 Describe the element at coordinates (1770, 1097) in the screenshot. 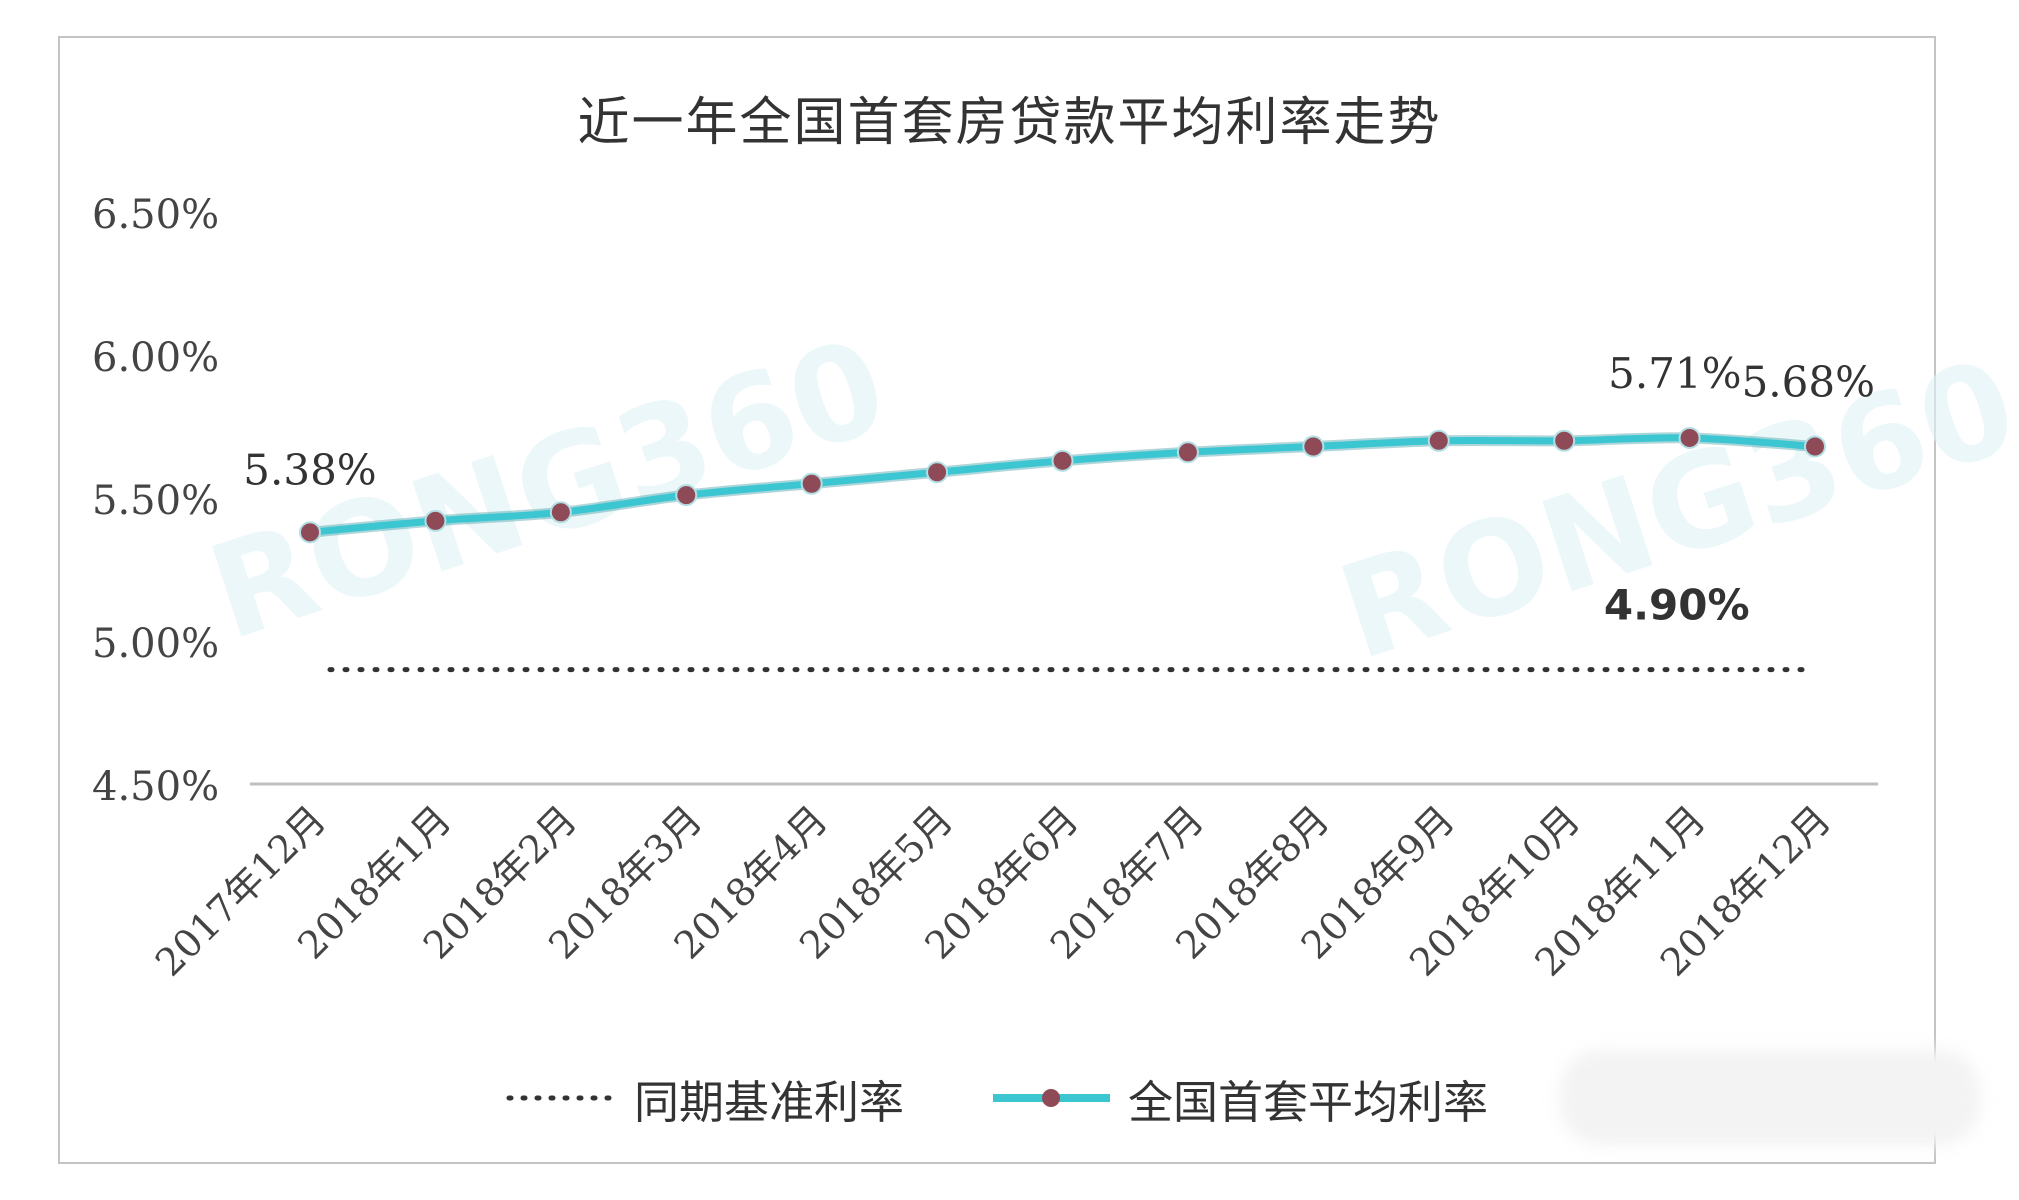

I see `blurred-mark` at that location.